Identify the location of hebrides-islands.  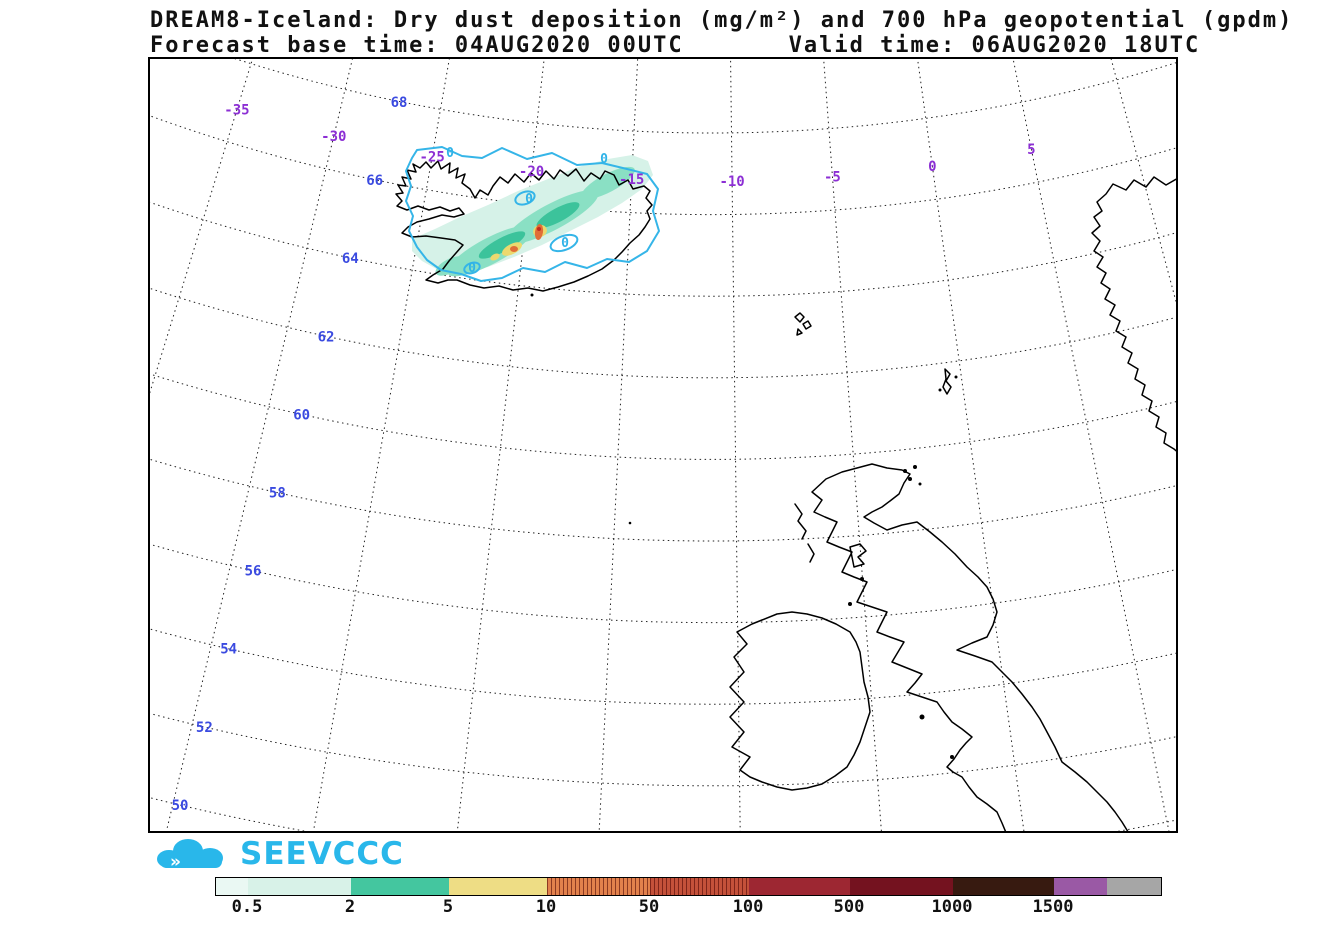
(830, 554).